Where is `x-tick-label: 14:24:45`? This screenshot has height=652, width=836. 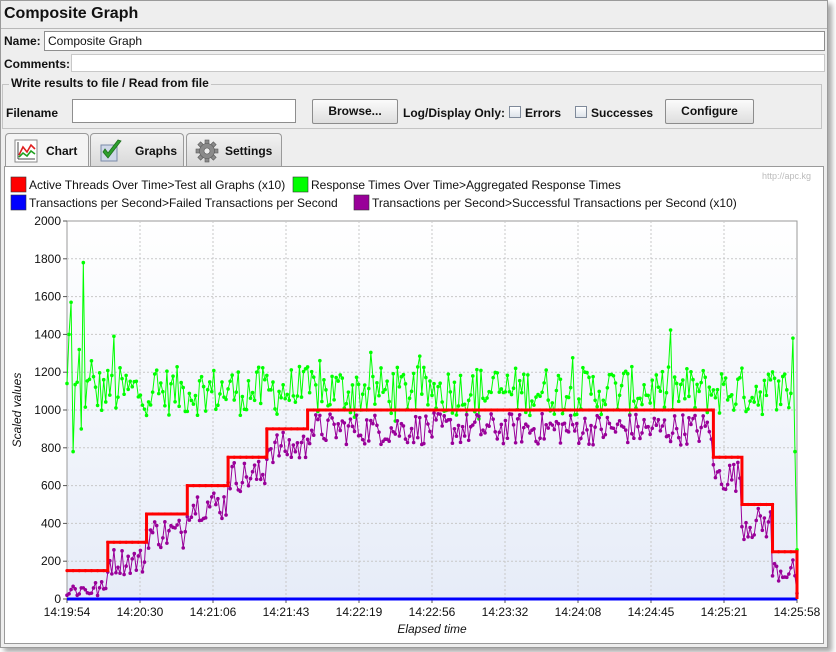 x-tick-label: 14:24:45 is located at coordinates (651, 612).